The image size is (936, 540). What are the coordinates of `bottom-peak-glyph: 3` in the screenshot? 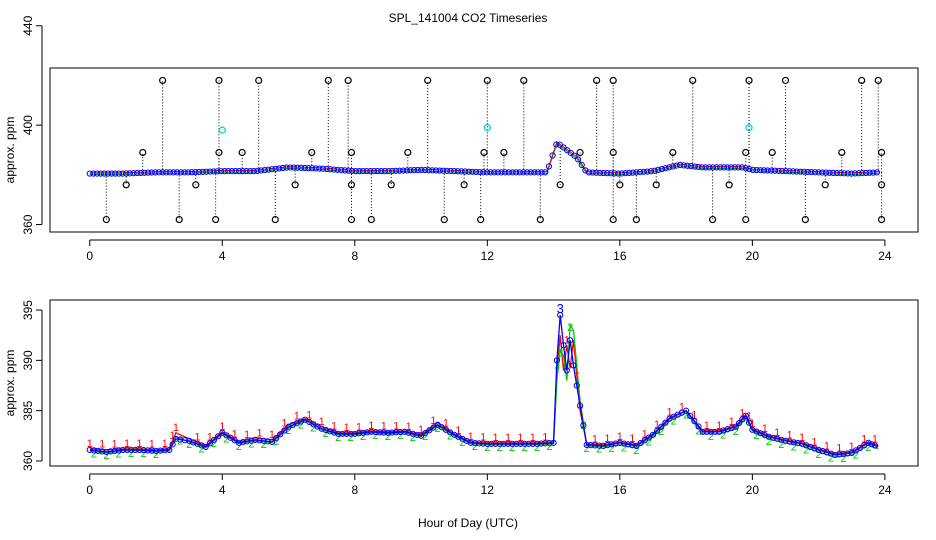 It's located at (560, 308).